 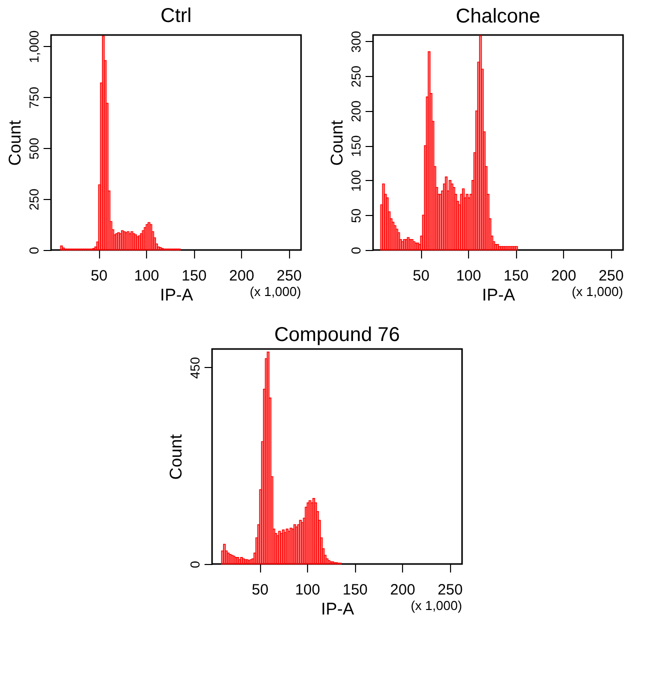 What do you see at coordinates (337, 335) in the screenshot?
I see `chart-title: Compound 76` at bounding box center [337, 335].